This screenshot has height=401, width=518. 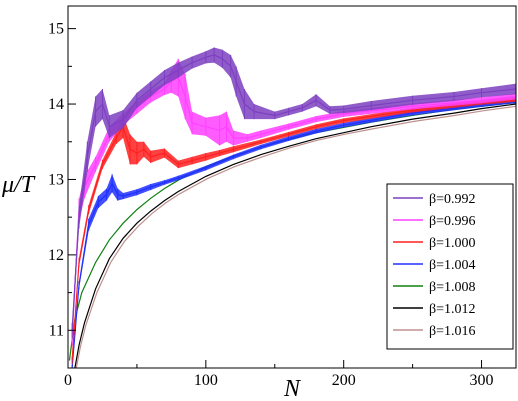 I want to click on legend-label: β=1.012, so click(x=452, y=309).